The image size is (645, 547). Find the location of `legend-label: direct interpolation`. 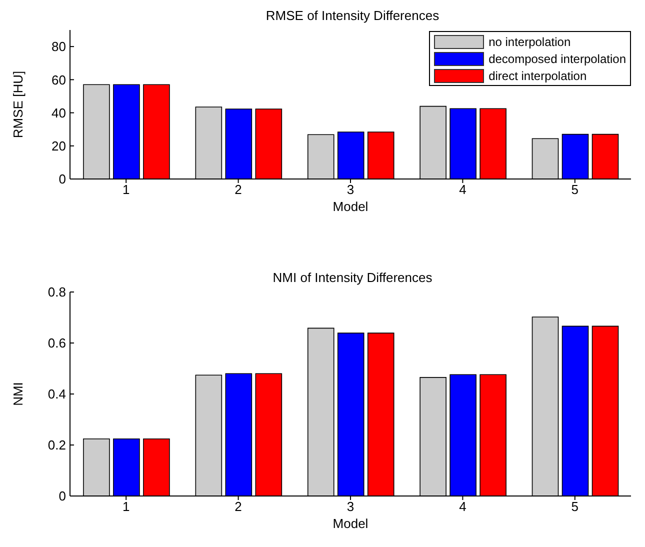

legend-label: direct interpolation is located at coordinates (537, 75).